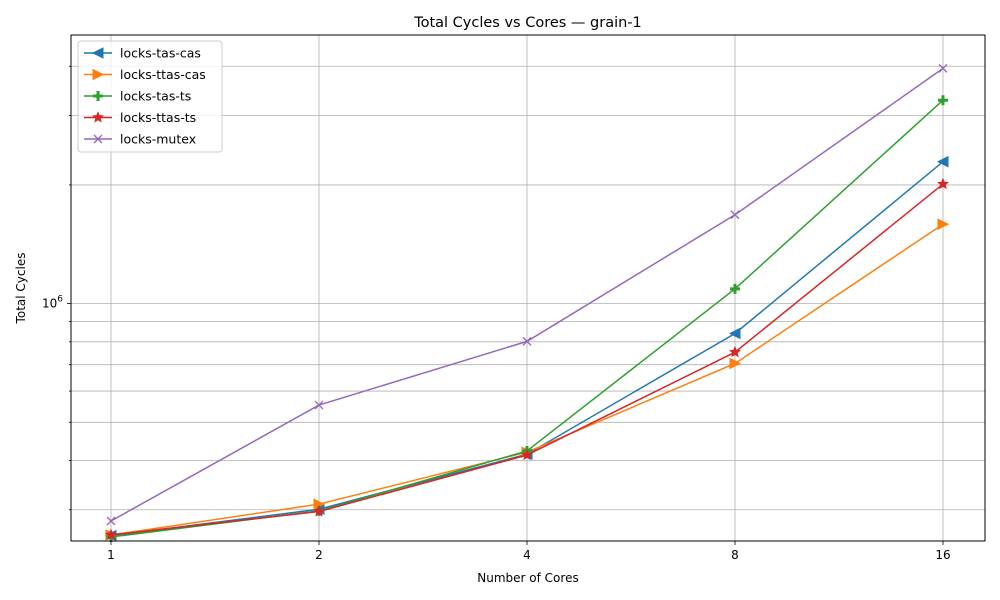 The image size is (1000, 600). Describe the element at coordinates (111, 555) in the screenshot. I see `x-tick-label: 1` at that location.